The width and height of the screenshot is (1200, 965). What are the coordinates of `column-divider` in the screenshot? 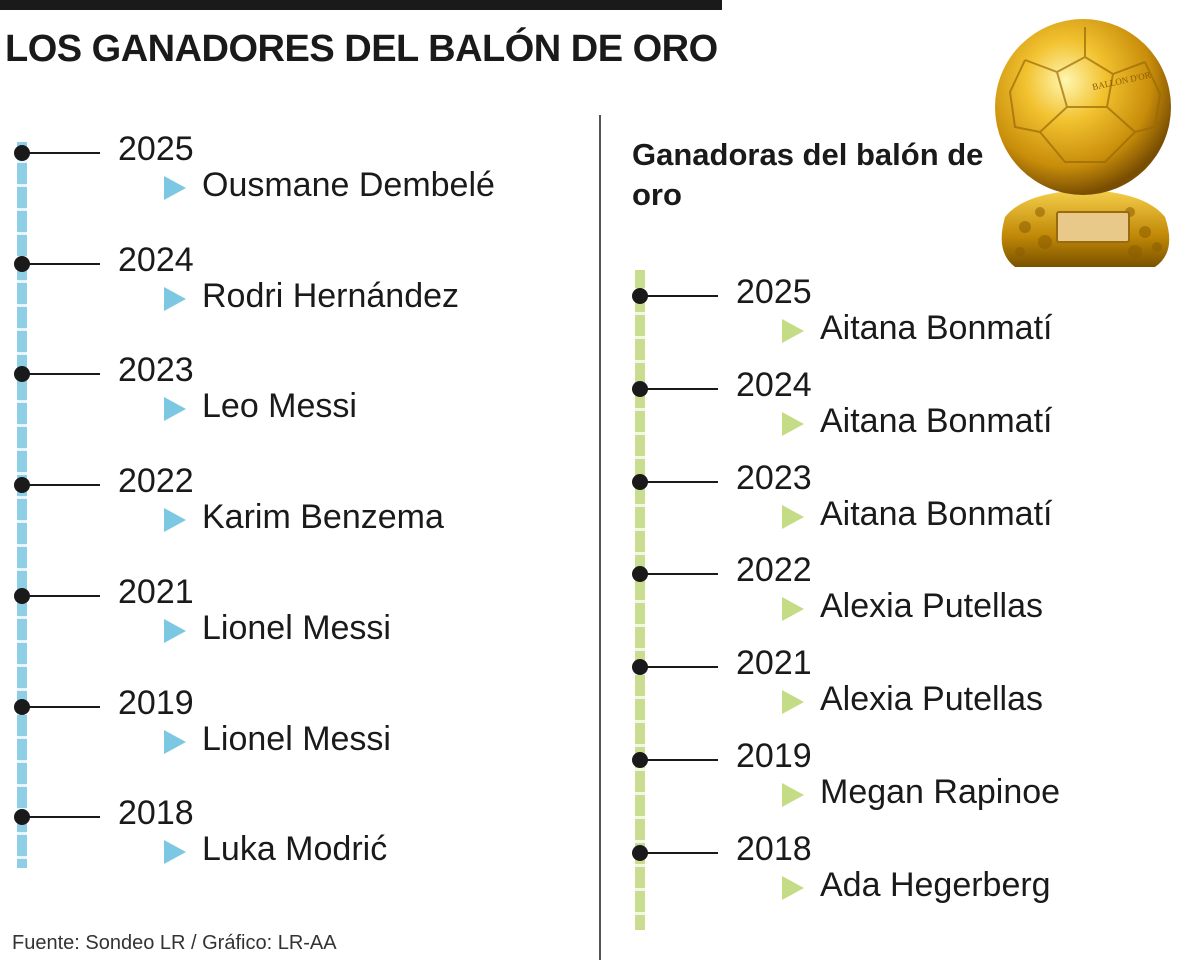 It's located at (600, 537).